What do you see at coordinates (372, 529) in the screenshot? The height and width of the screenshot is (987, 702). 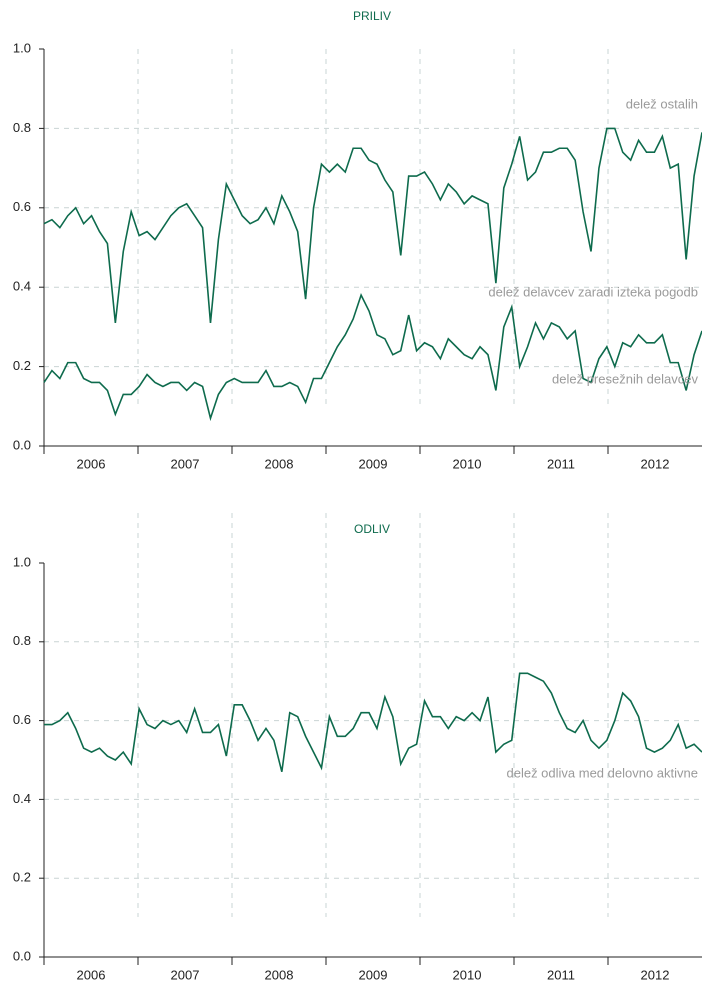 I see `chart-title: ODLIV` at bounding box center [372, 529].